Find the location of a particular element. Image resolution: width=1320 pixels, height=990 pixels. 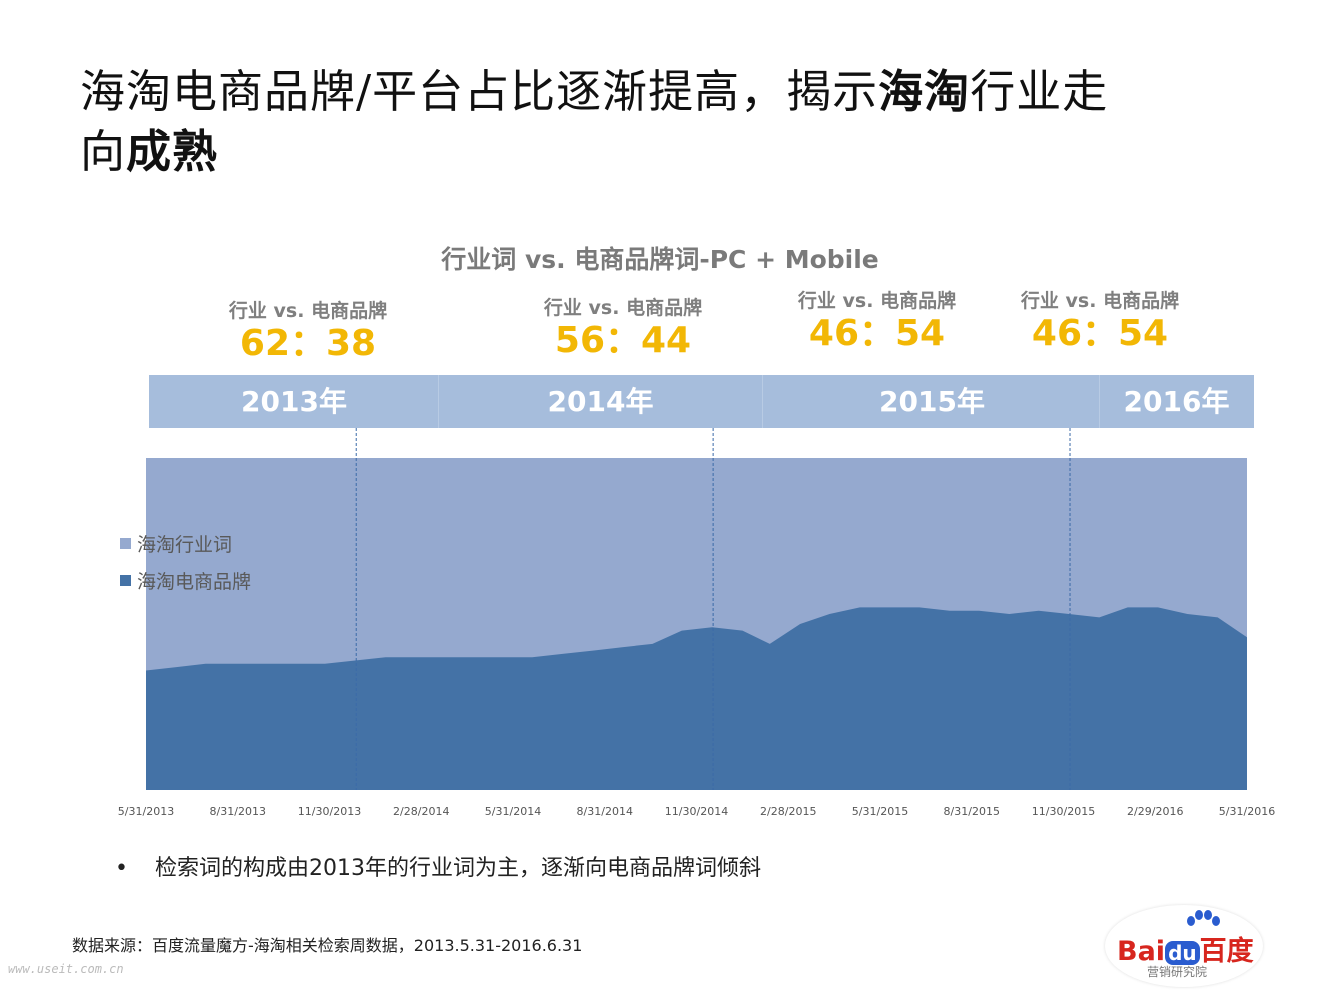

x-tick-label: 8/31/2014 is located at coordinates (605, 811).